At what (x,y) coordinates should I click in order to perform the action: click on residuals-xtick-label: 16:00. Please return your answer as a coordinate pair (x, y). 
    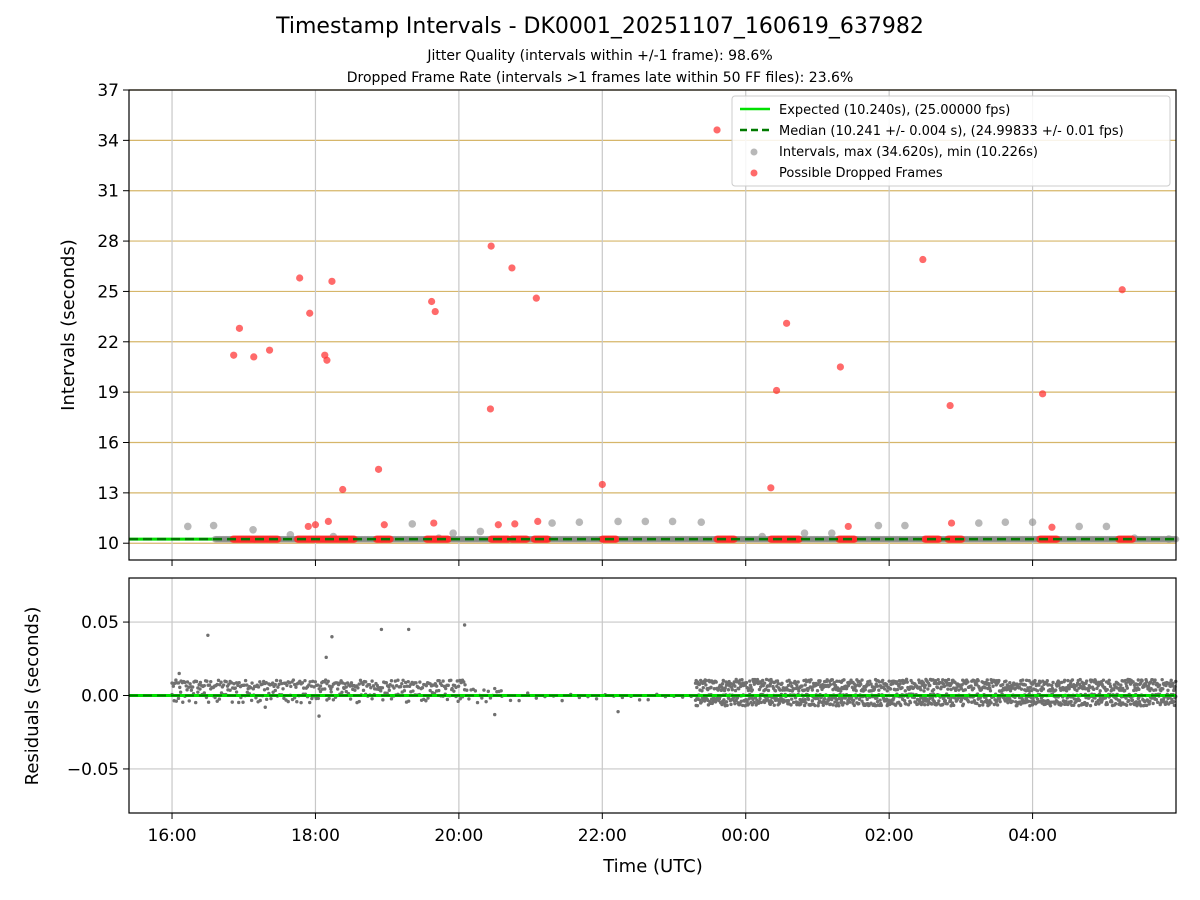
    Looking at the image, I should click on (172, 836).